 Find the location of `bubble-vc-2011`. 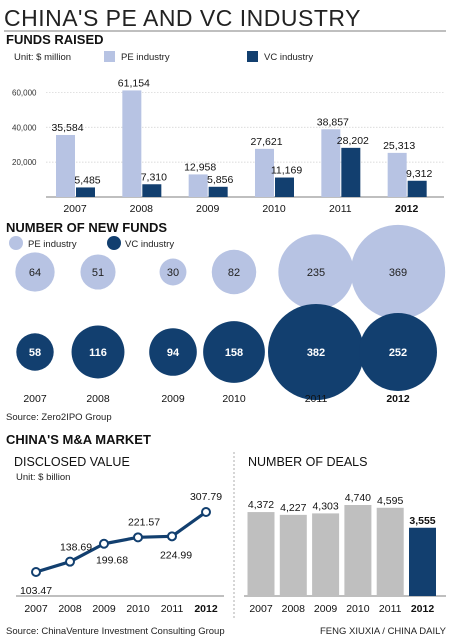

bubble-vc-2011 is located at coordinates (316, 352).